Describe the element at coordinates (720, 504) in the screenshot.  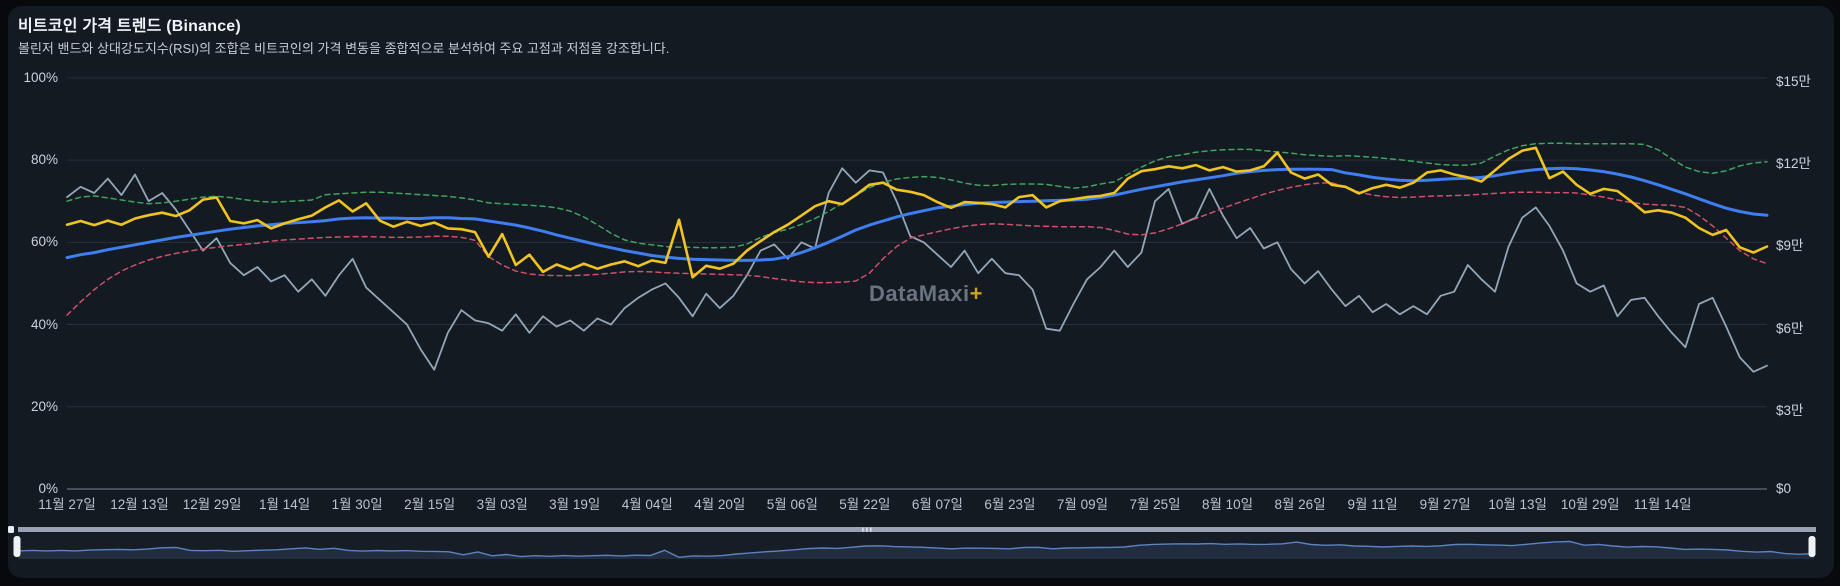
I see `x-axis-label: 4월 20일` at that location.